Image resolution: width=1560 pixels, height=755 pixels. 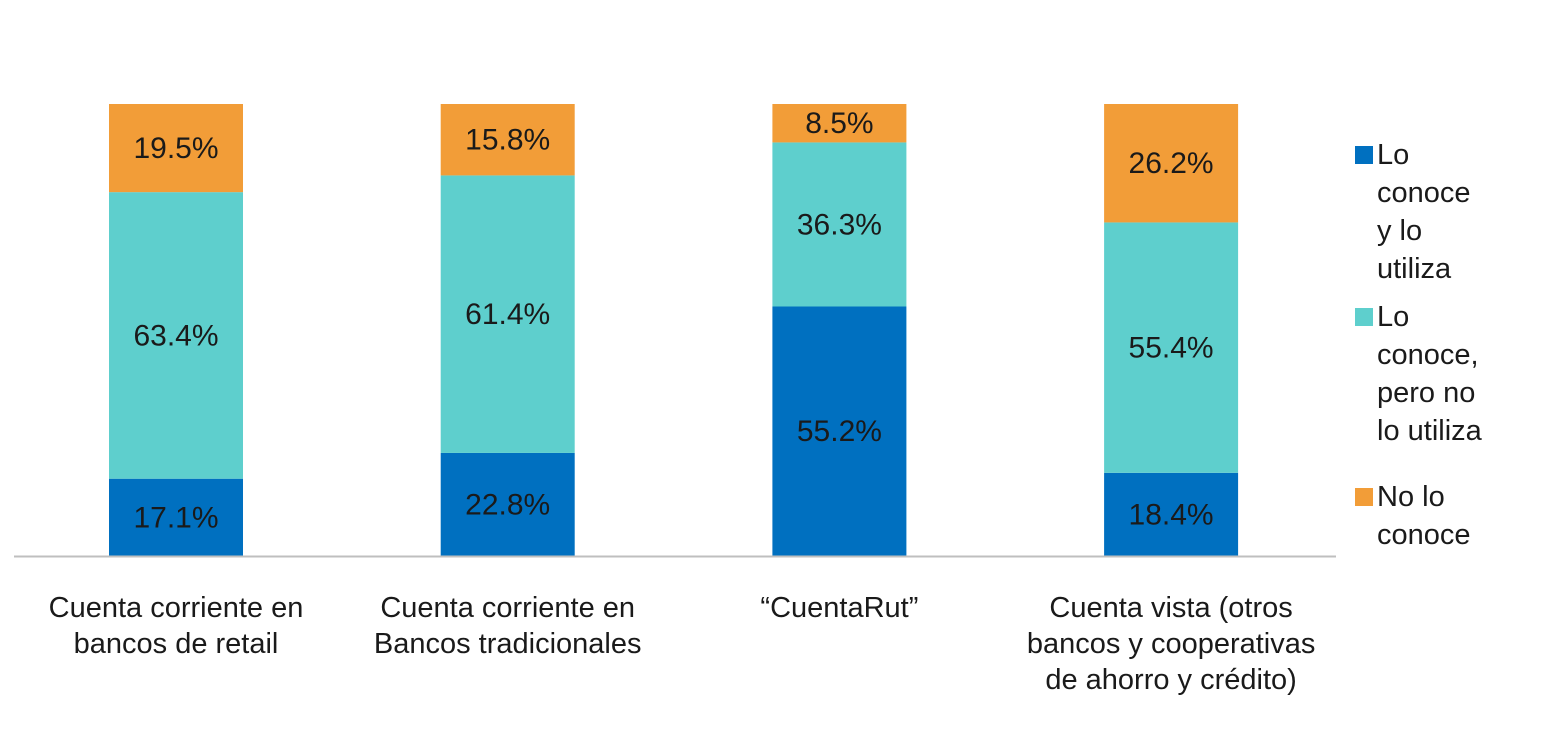 What do you see at coordinates (1424, 212) in the screenshot?
I see `legend-label: Lo conoce y lo utiliza` at bounding box center [1424, 212].